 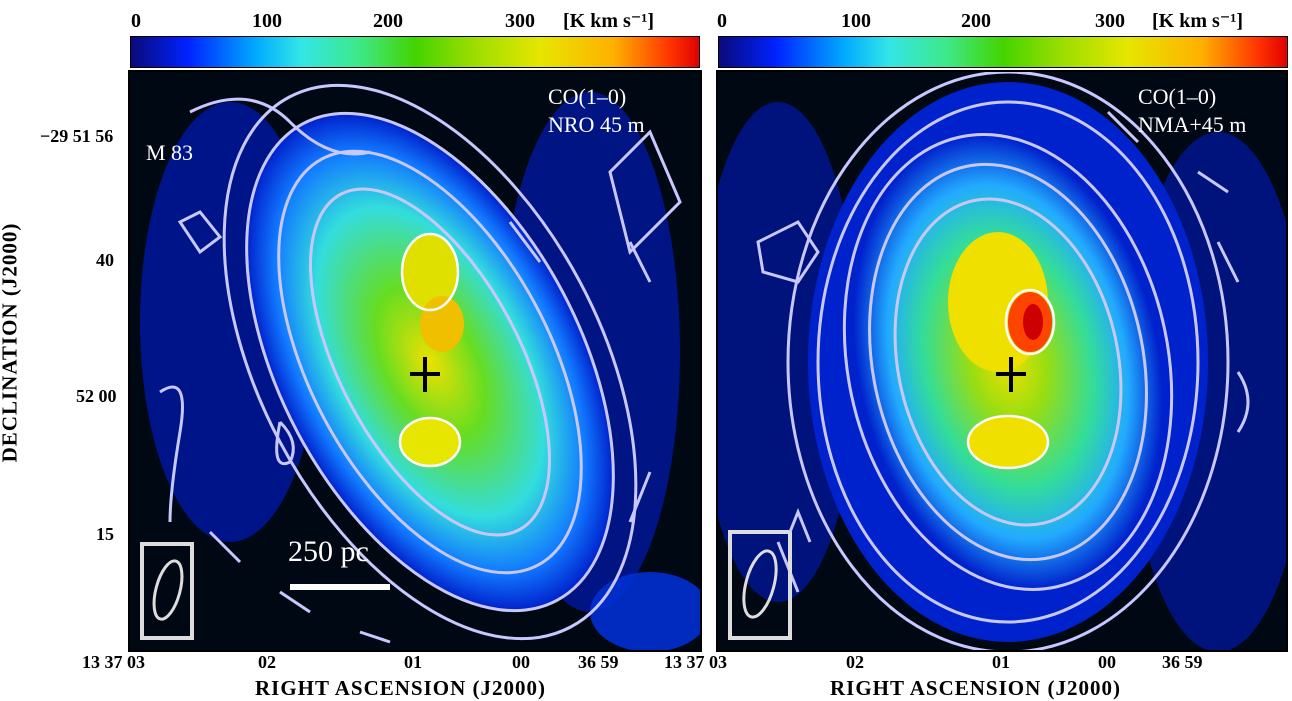 I want to click on instrument-label: NRO 45 m, so click(x=596, y=124).